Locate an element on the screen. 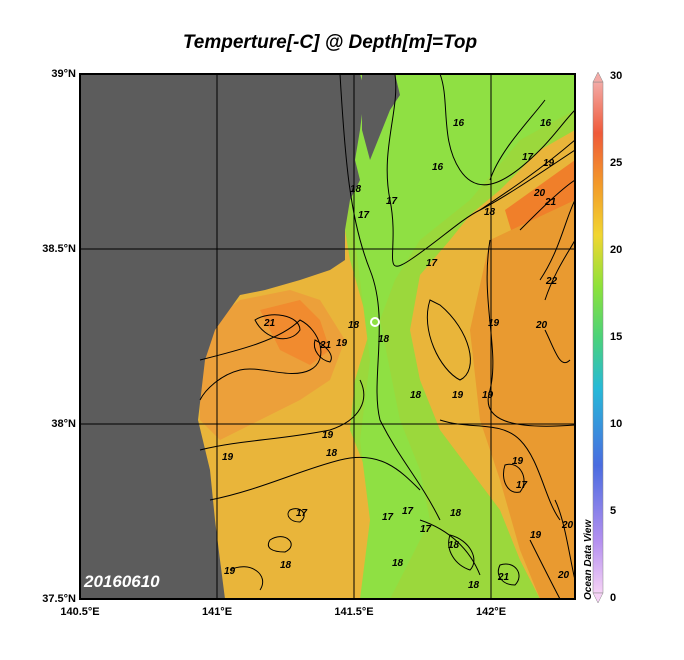  contour-label: 22 is located at coordinates (552, 281).